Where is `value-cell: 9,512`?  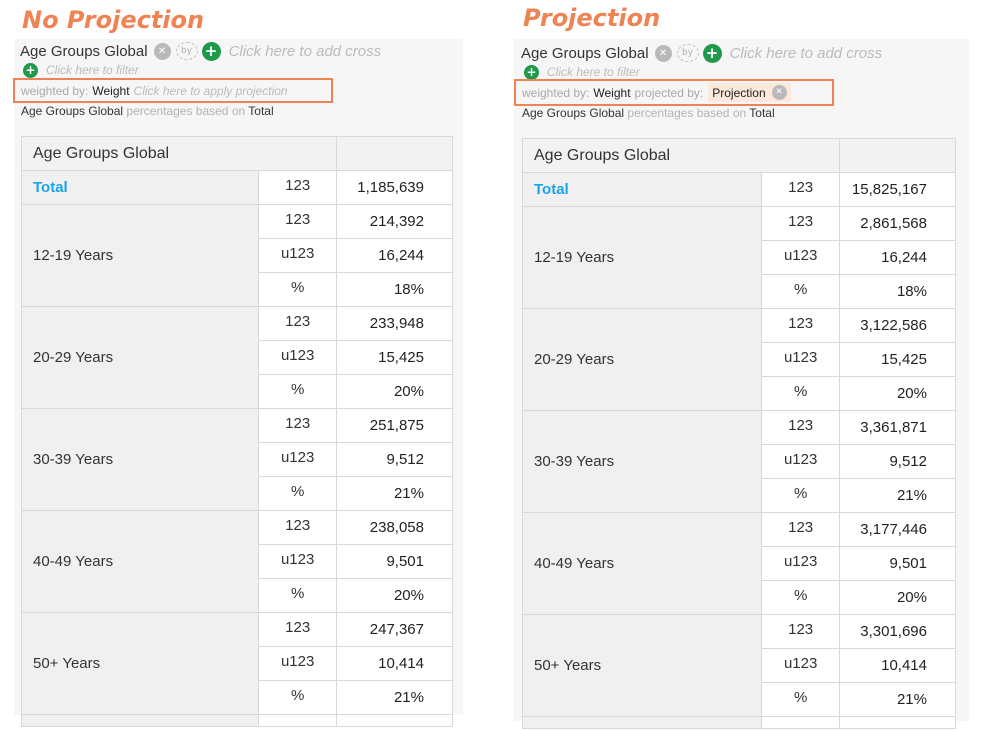
value-cell: 9,512 is located at coordinates (897, 461).